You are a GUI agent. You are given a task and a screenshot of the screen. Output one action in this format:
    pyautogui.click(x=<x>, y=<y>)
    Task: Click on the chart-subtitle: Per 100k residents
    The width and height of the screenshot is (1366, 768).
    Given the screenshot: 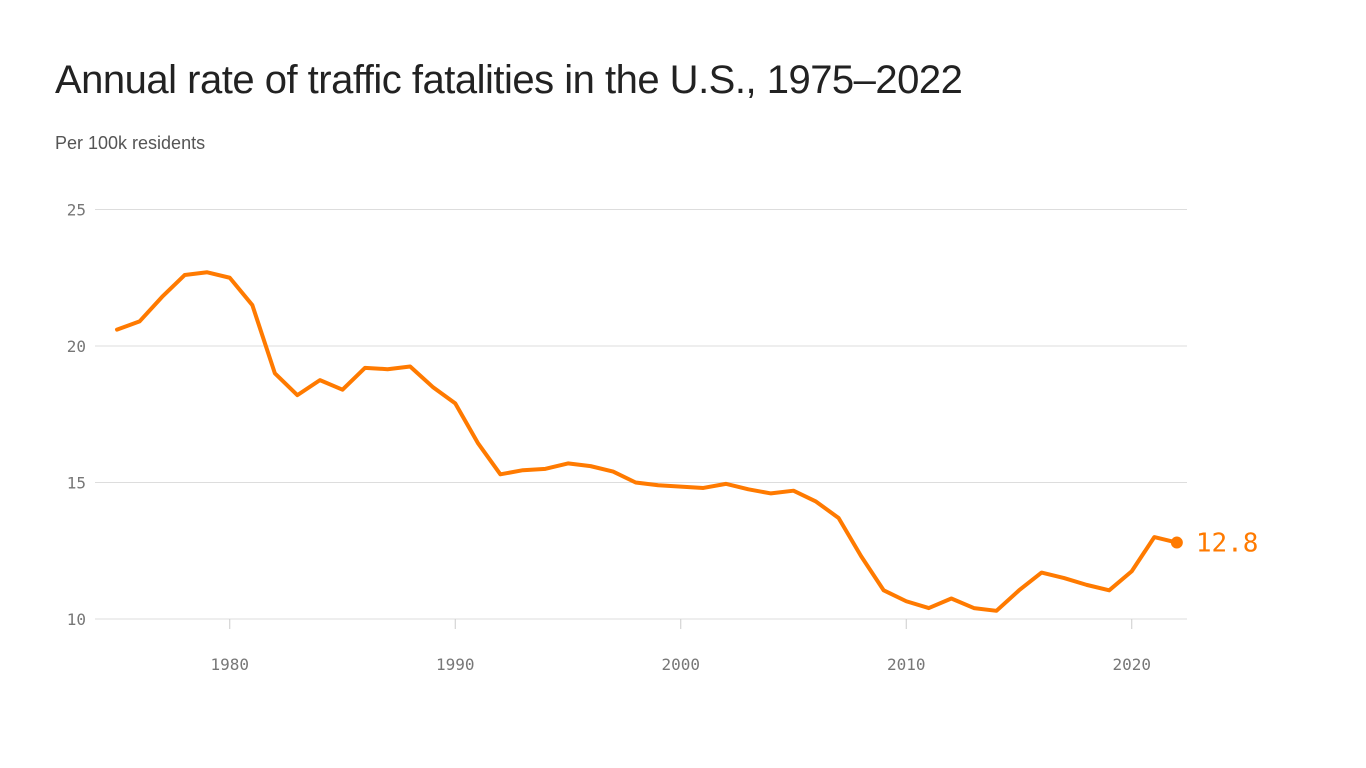 What is the action you would take?
    pyautogui.click(x=130, y=143)
    